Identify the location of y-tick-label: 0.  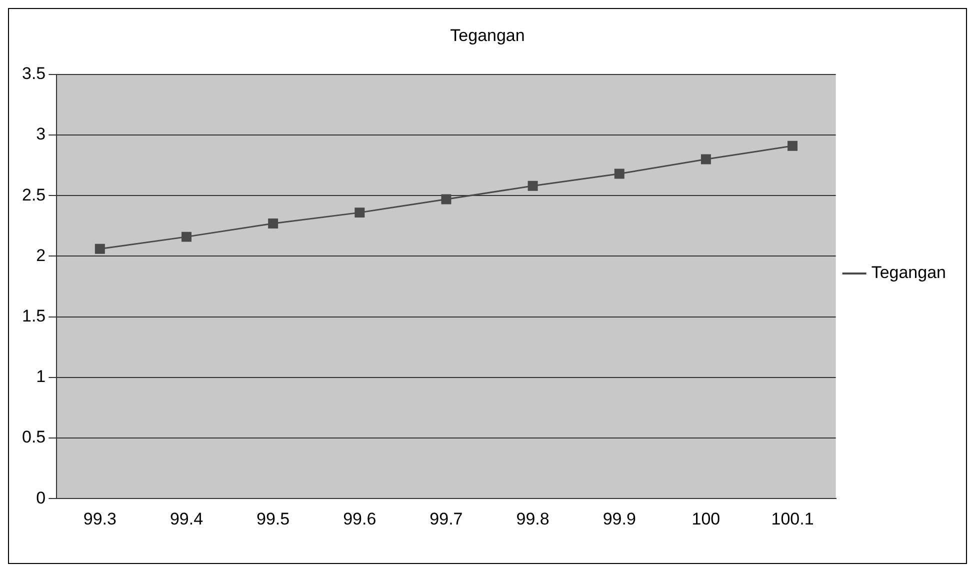
(41, 498).